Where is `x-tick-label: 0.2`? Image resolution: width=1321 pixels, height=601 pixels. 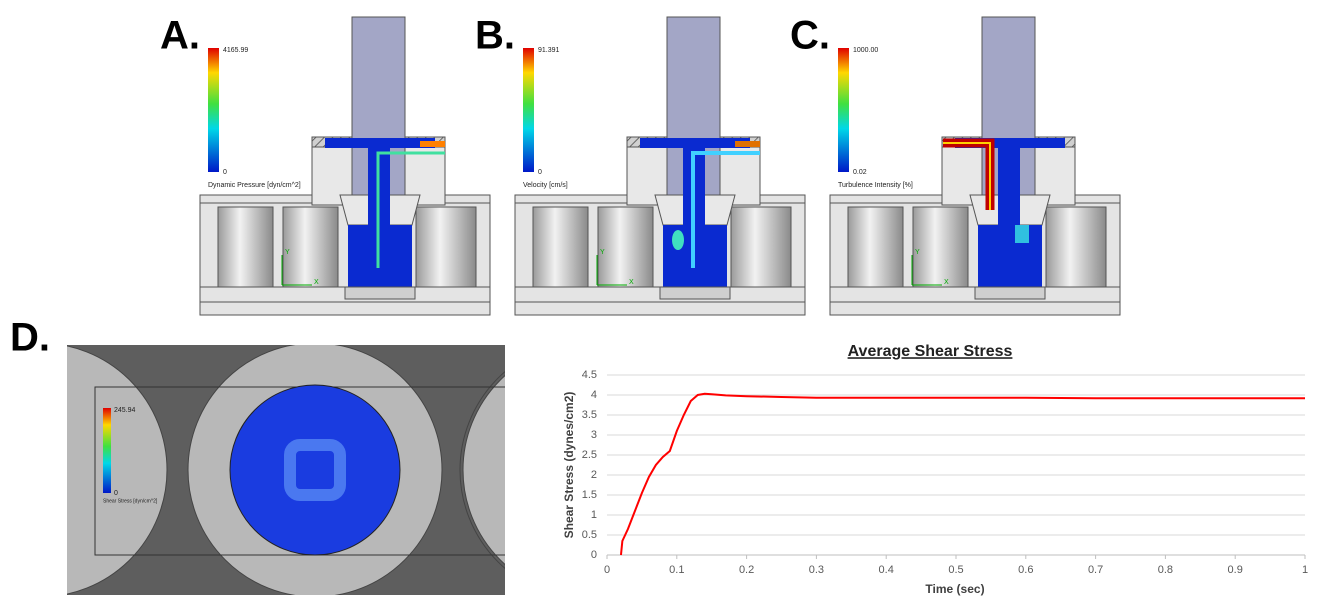 x-tick-label: 0.2 is located at coordinates (746, 570).